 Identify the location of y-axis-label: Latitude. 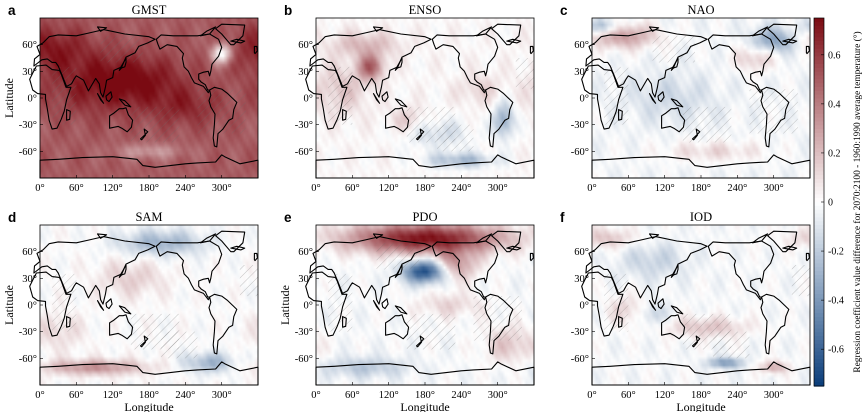
(9, 305).